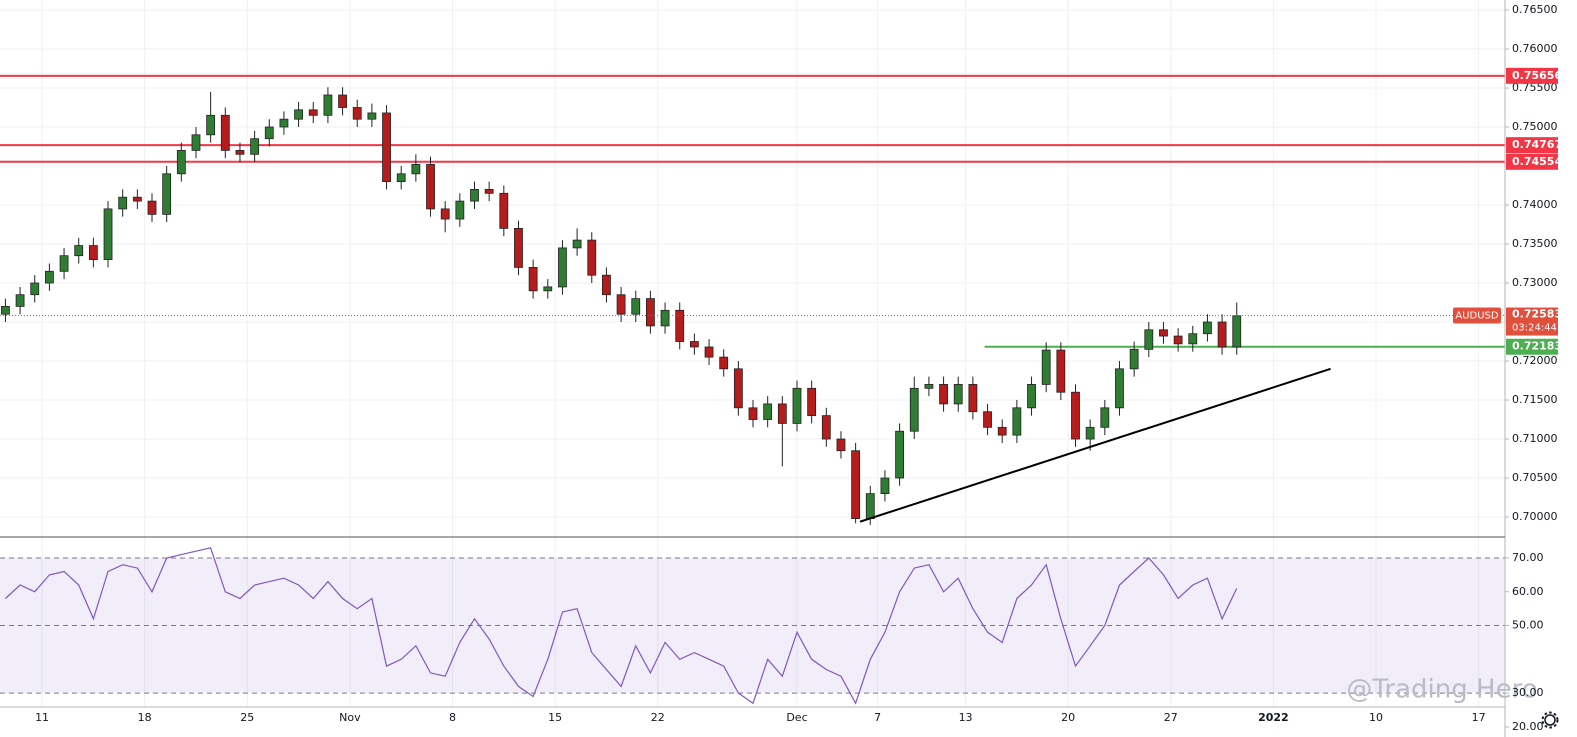 The width and height of the screenshot is (1577, 737). Describe the element at coordinates (1528, 726) in the screenshot. I see `rsi-tick-label: 20.00` at that location.